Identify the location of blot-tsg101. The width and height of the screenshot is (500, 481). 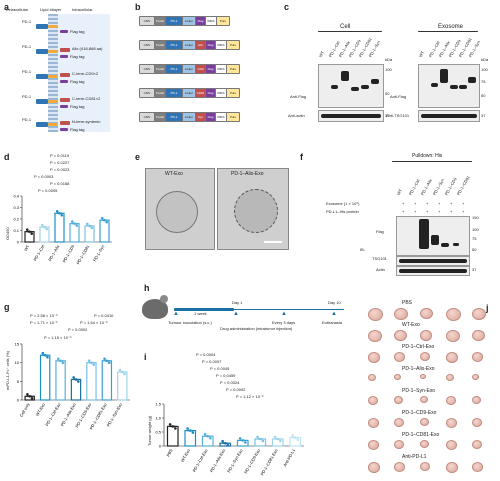
(433, 261).